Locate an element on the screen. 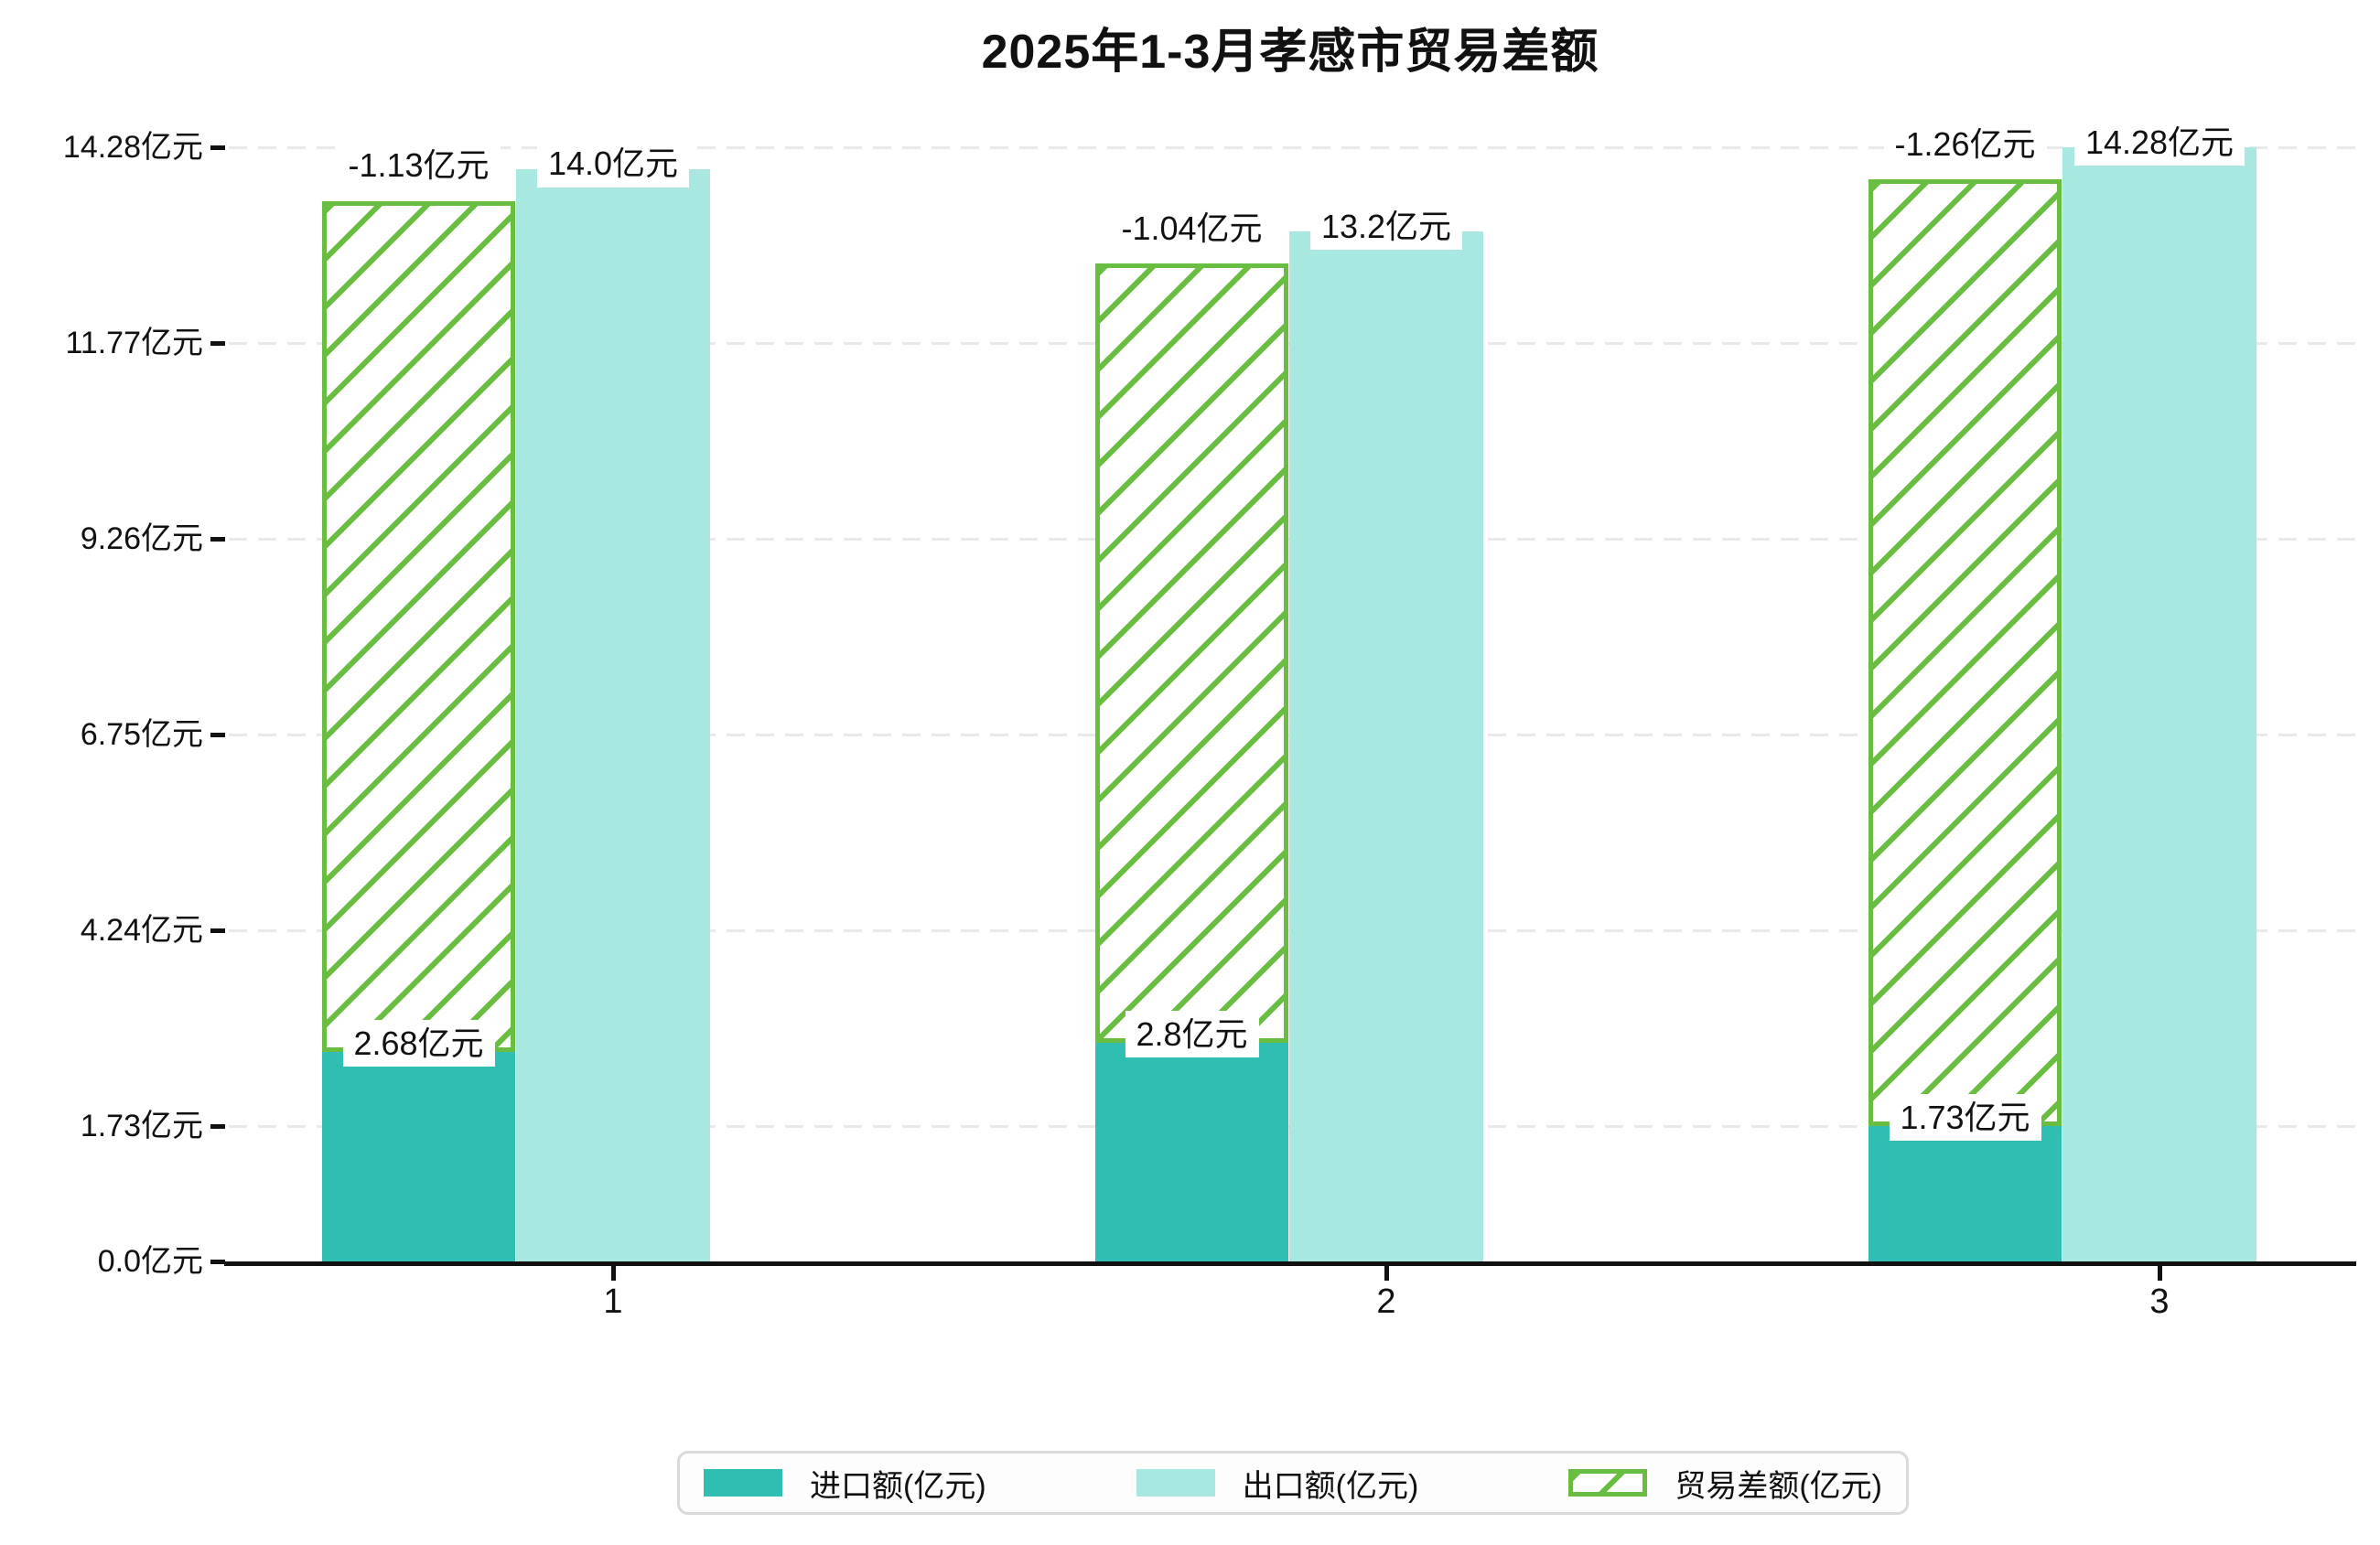 The image size is (2380, 1545). y-axis-tick-label: 9.26亿元 is located at coordinates (141, 539).